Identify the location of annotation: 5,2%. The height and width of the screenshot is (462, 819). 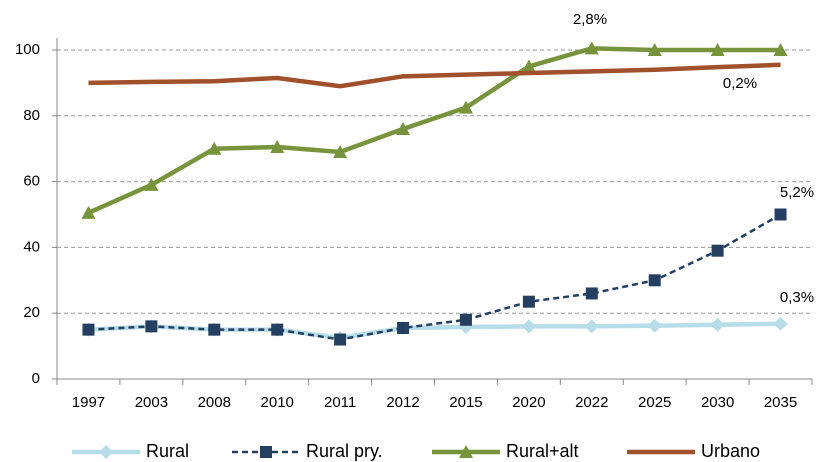
(797, 192).